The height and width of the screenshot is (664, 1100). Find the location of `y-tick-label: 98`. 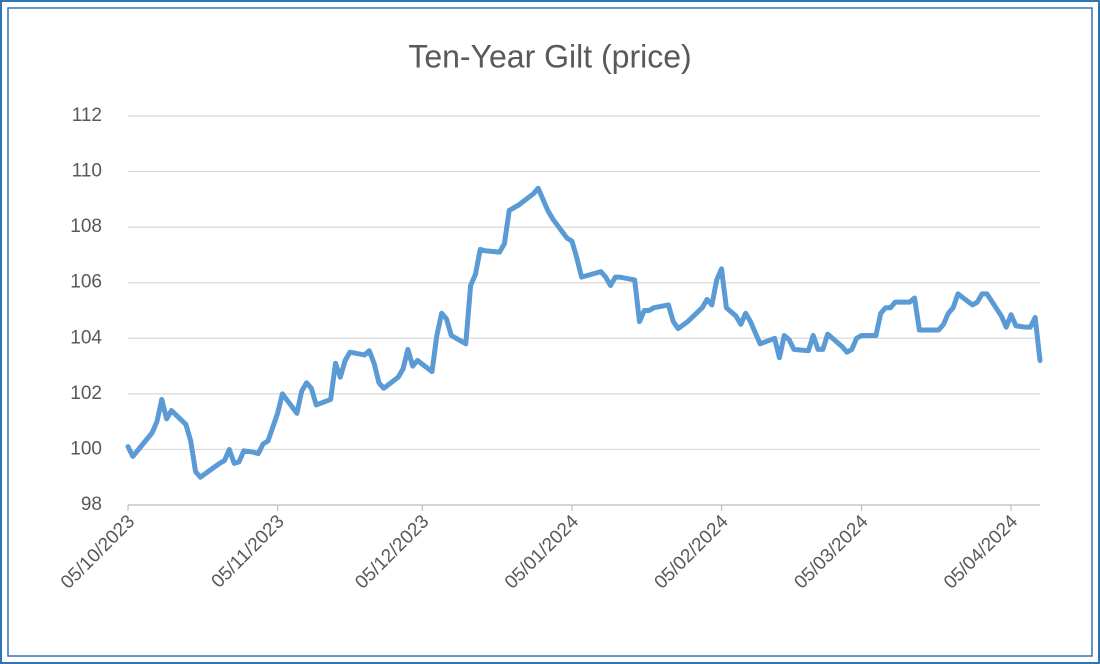

y-tick-label: 98 is located at coordinates (91, 504).